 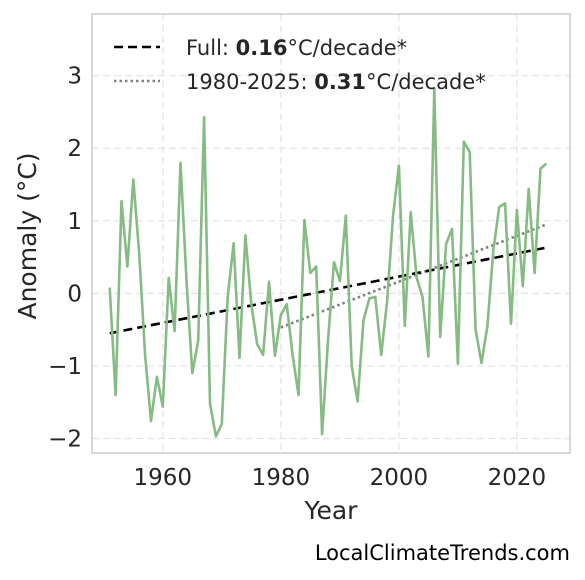 I want to click on x-tick-label: 1960, so click(x=163, y=478).